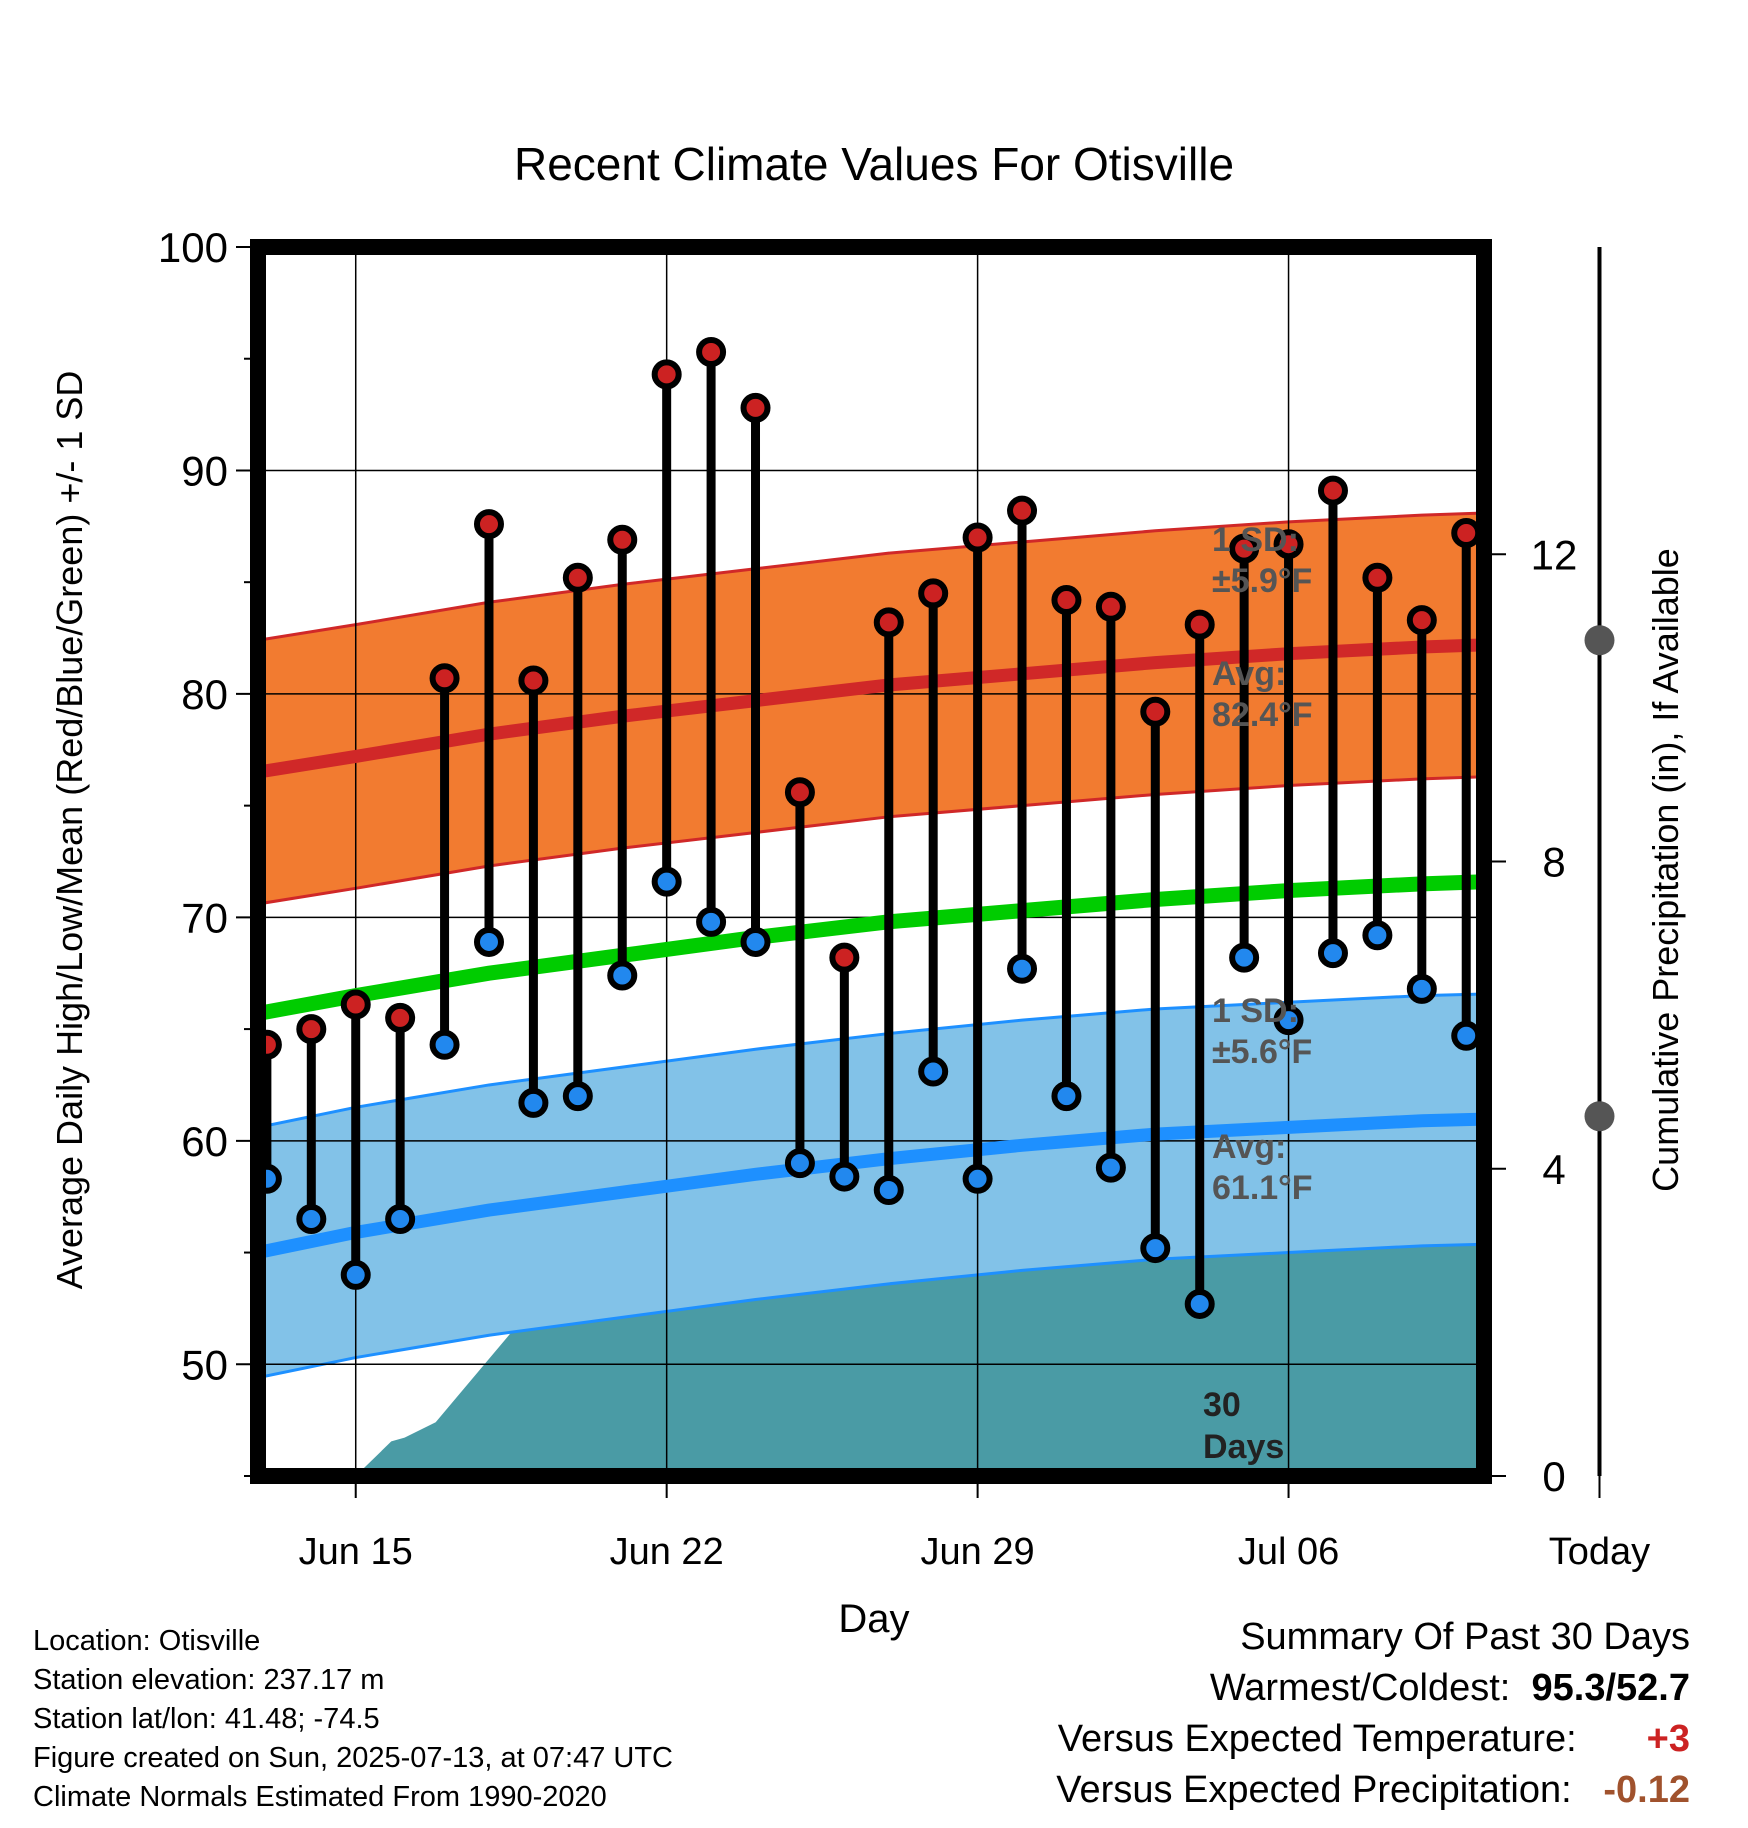  I want to click on y-tick-label: 90, so click(204, 470).